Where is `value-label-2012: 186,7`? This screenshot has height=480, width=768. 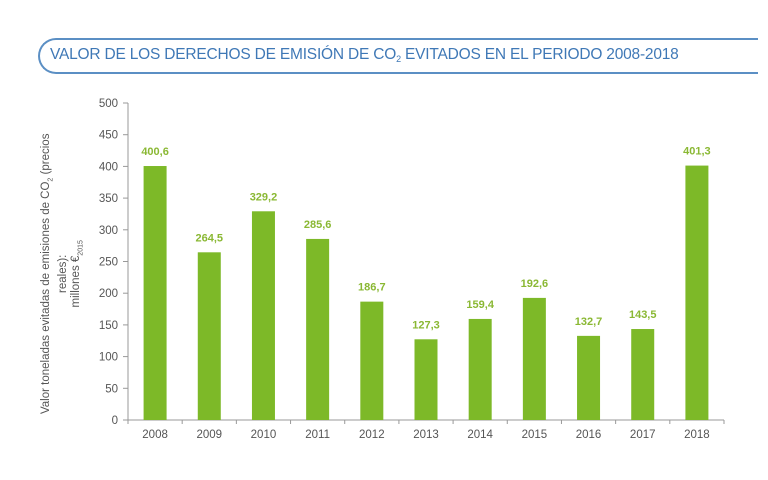
value-label-2012: 186,7 is located at coordinates (372, 288).